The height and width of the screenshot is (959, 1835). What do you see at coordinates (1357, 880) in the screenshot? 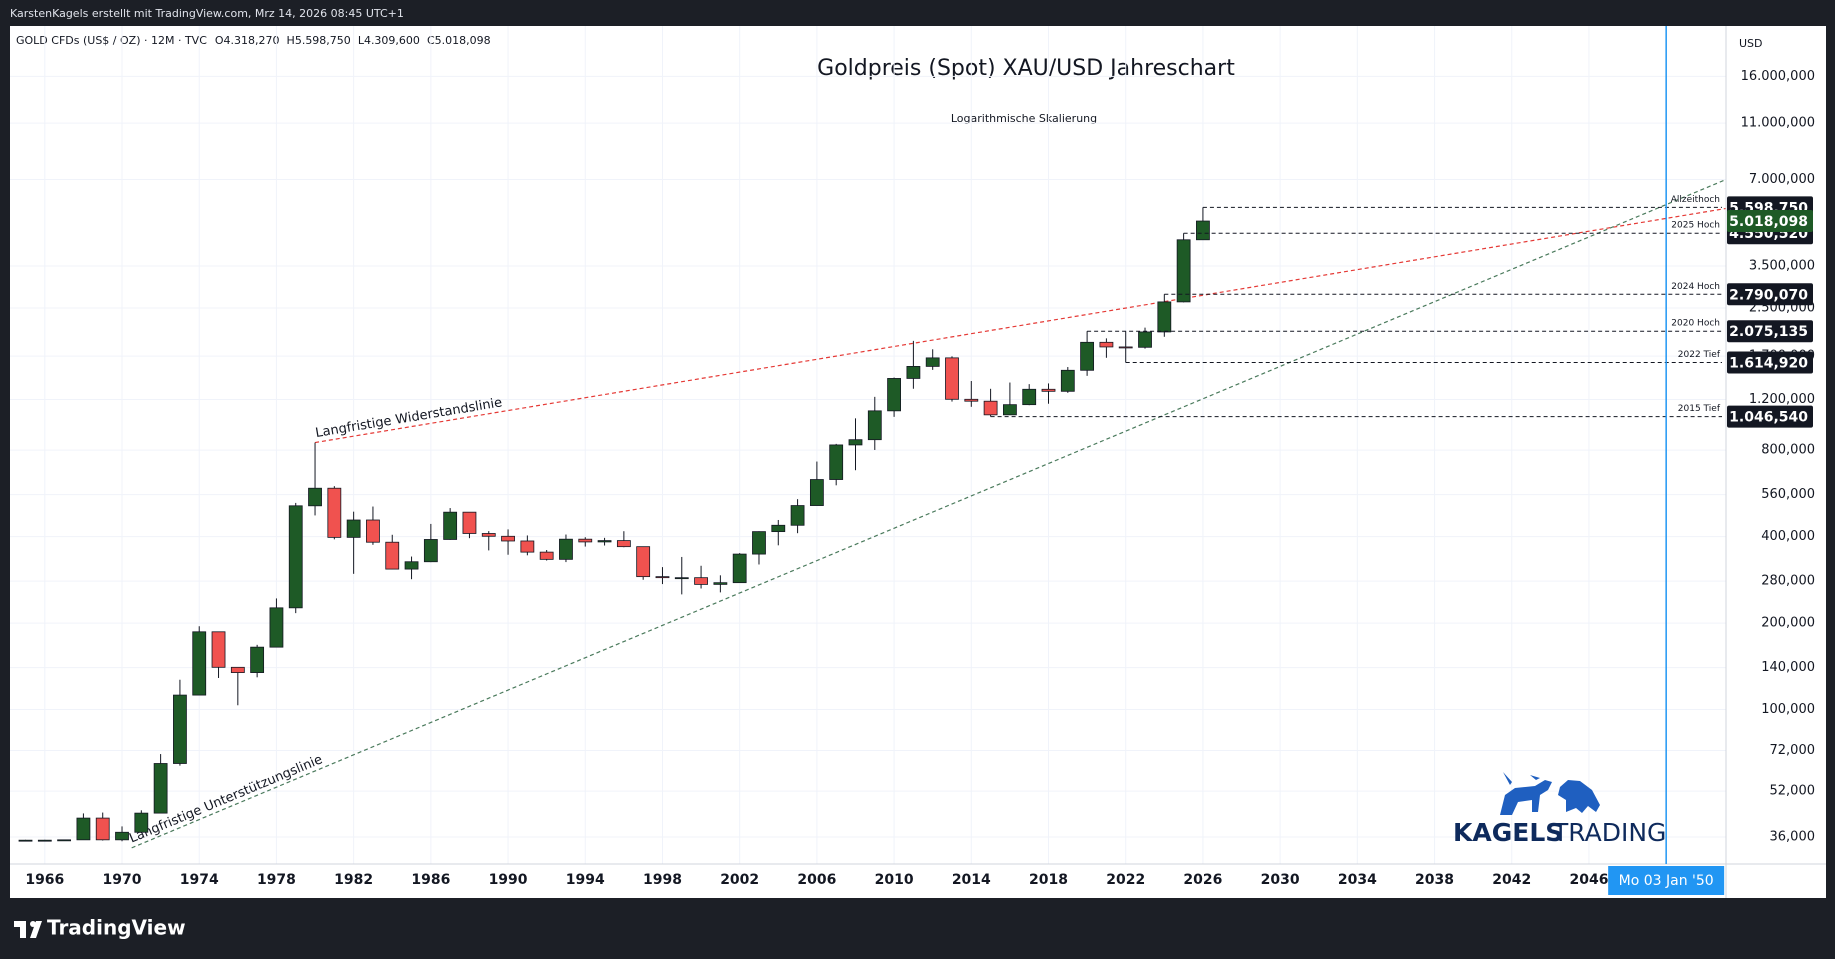
I see `x-tick-label: 2034` at bounding box center [1357, 880].